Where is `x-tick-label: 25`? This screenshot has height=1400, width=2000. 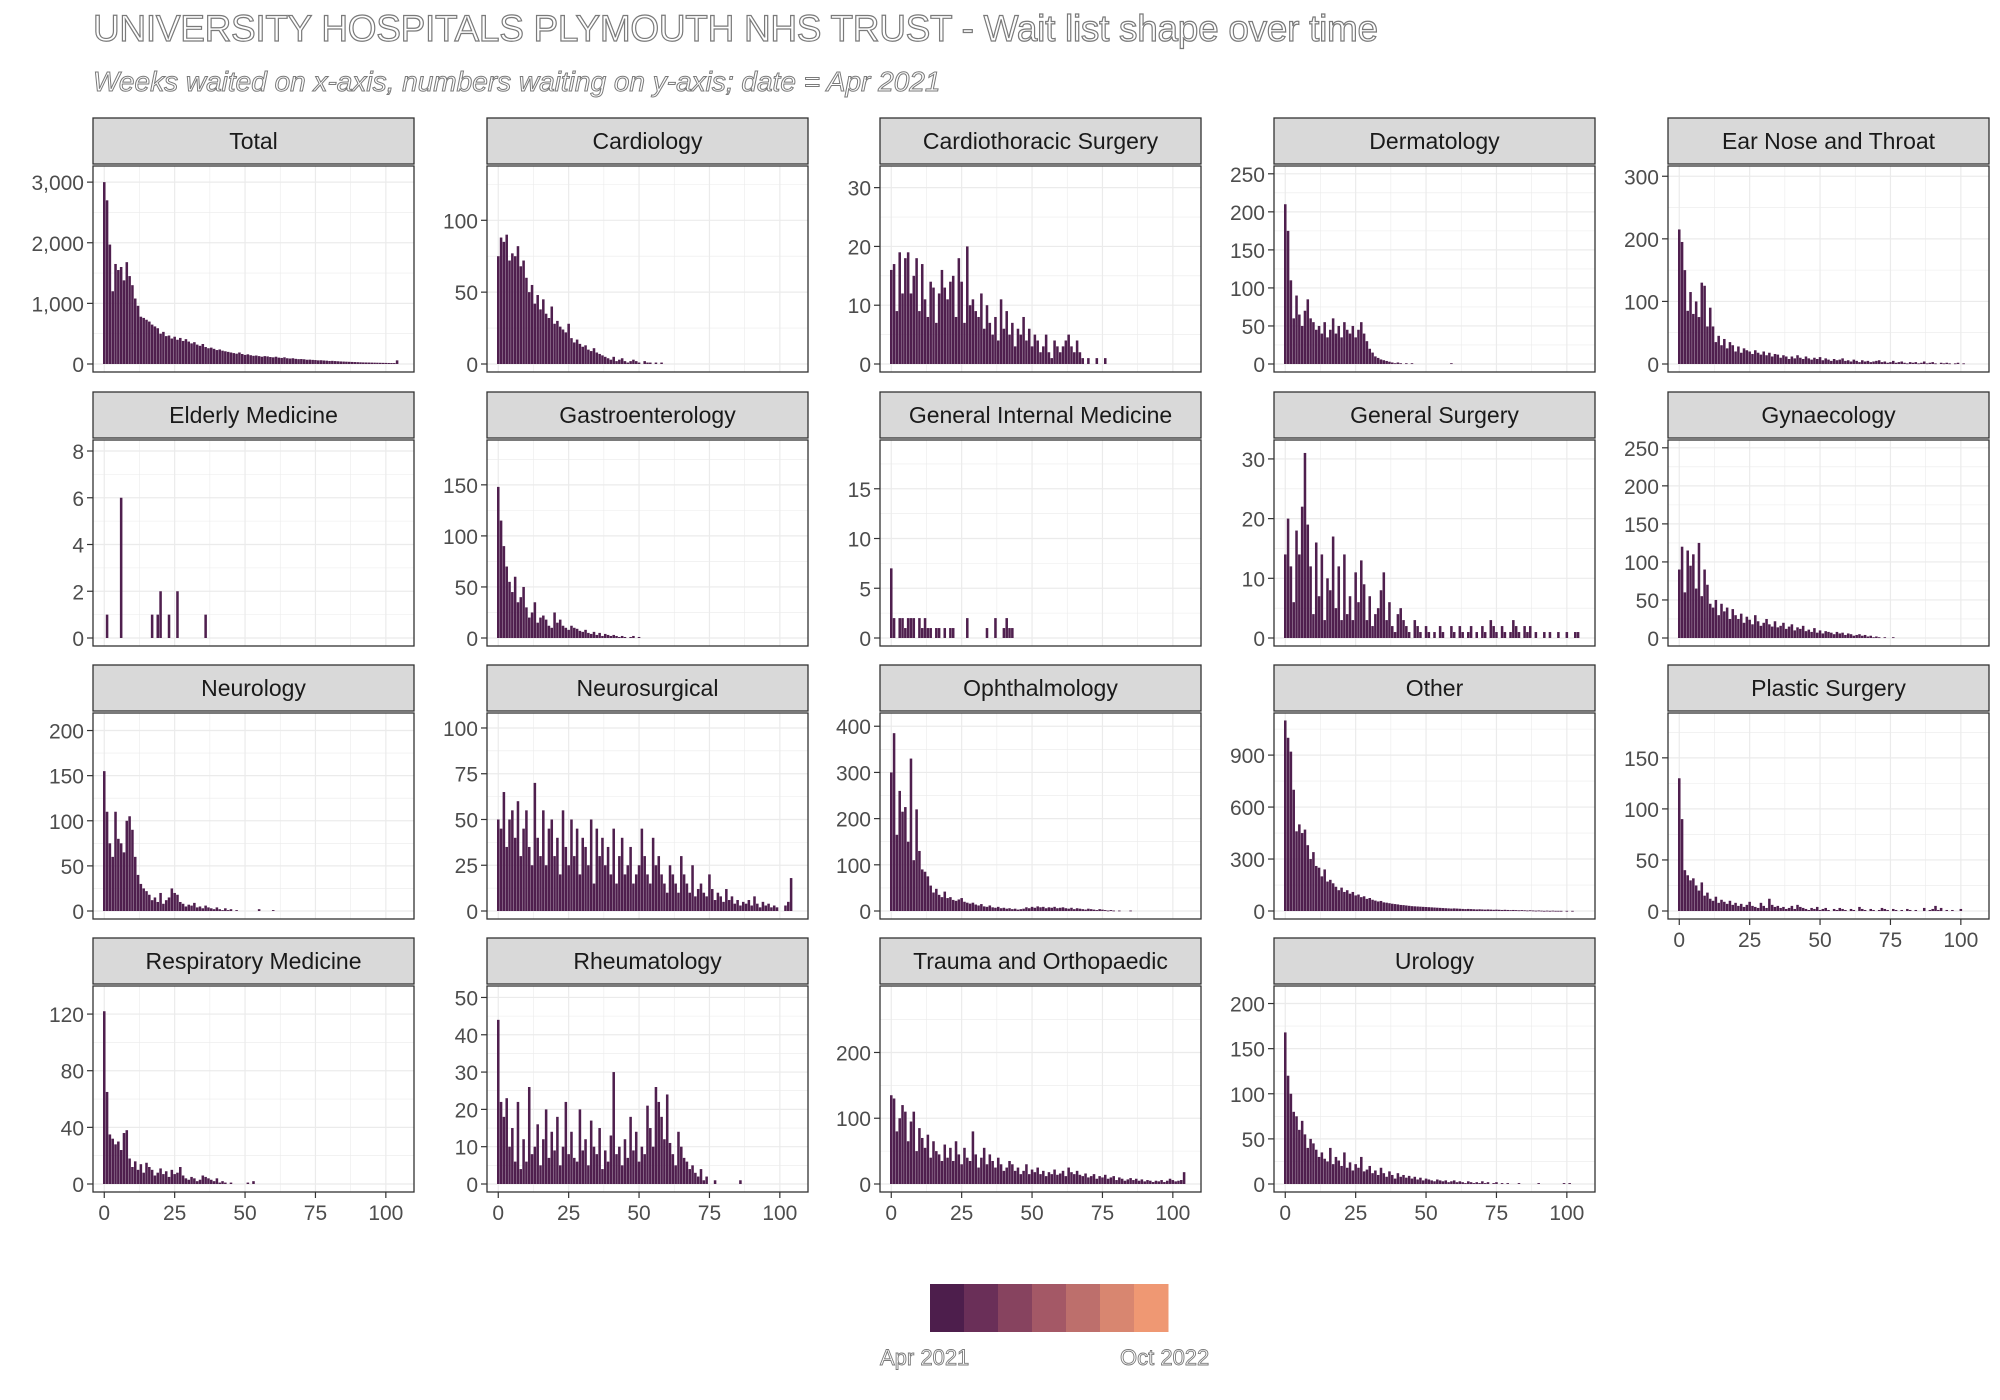 x-tick-label: 25 is located at coordinates (174, 1213).